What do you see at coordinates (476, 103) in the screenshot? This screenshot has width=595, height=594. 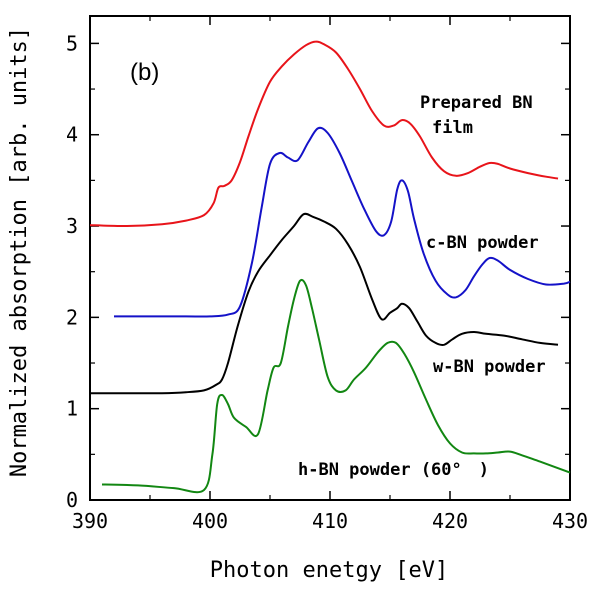 I see `series-label-prepared-bn-film-line1: Prepared BN` at bounding box center [476, 103].